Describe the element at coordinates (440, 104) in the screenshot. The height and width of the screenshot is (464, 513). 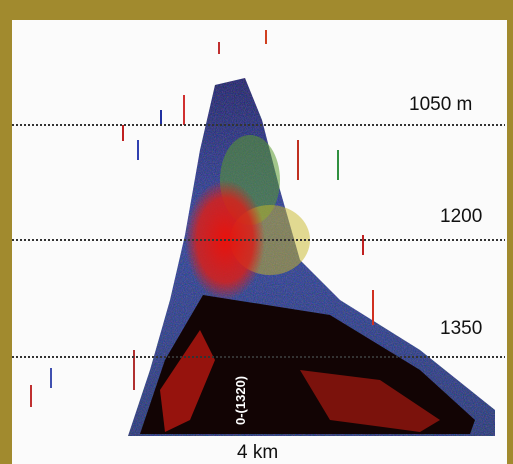
I see `depth-label: 1050 m` at that location.